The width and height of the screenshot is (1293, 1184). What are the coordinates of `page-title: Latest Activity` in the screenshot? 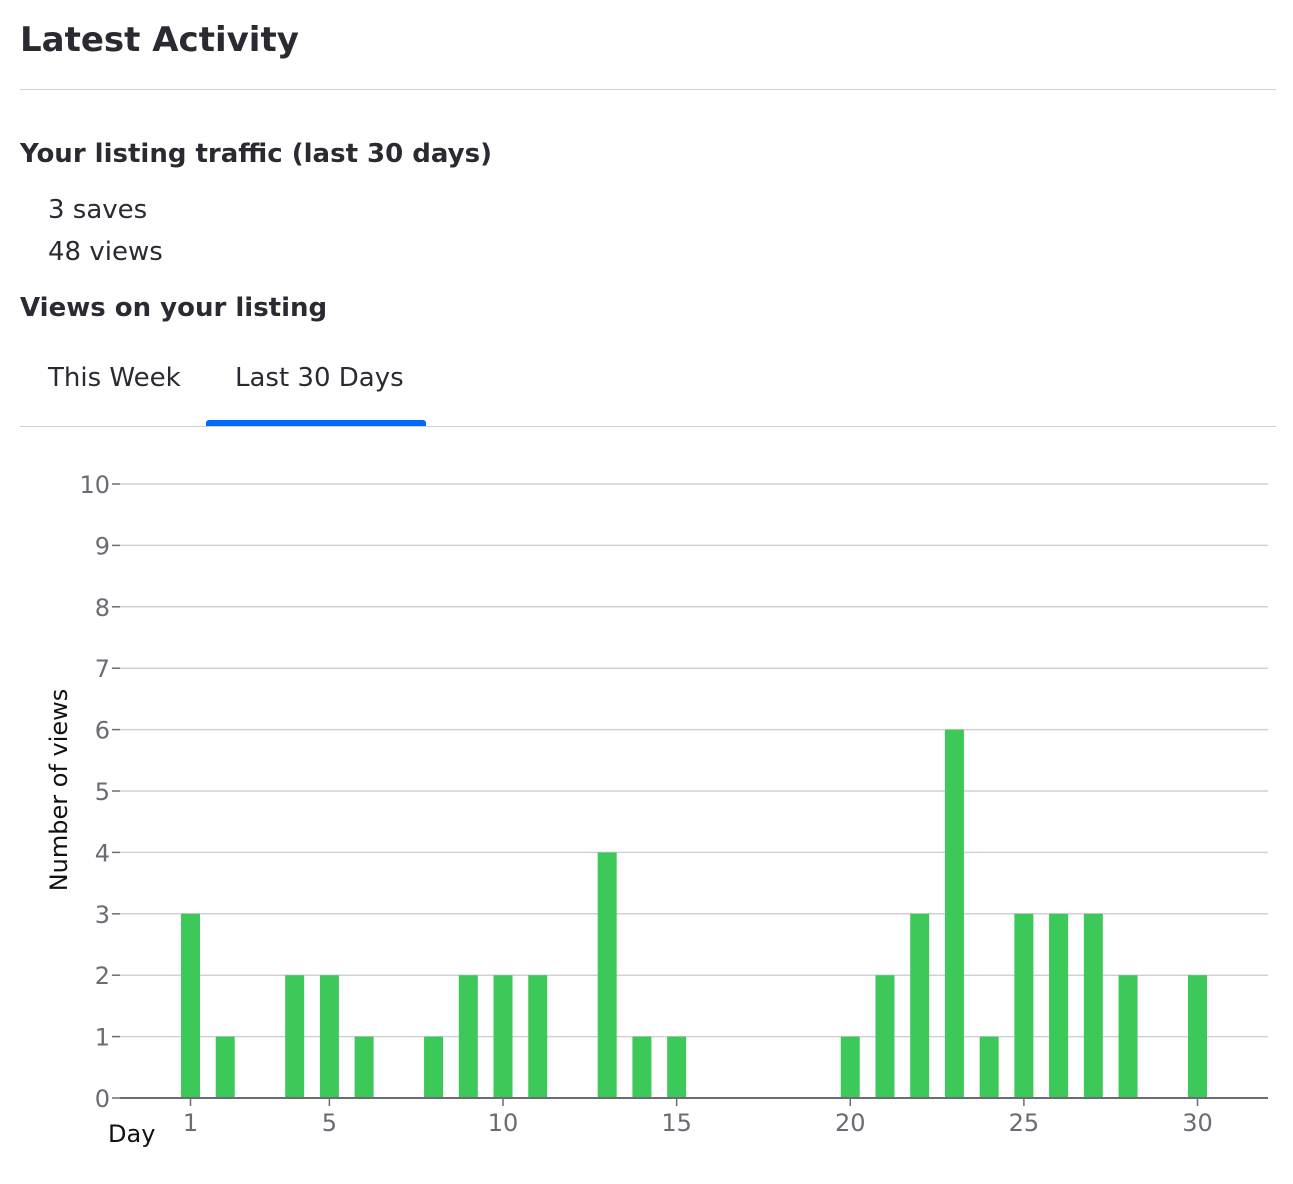 It's located at (159, 40).